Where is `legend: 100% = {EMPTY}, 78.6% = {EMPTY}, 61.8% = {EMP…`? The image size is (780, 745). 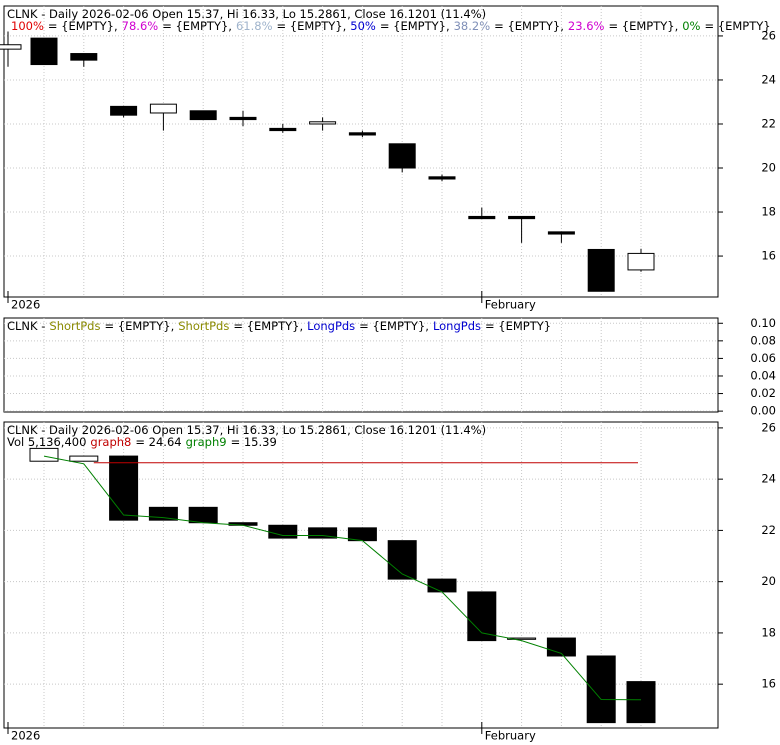
legend: 100% = {EMPTY}, 78.6% = {EMPTY}, 61.8% = {EMP… is located at coordinates (391, 26).